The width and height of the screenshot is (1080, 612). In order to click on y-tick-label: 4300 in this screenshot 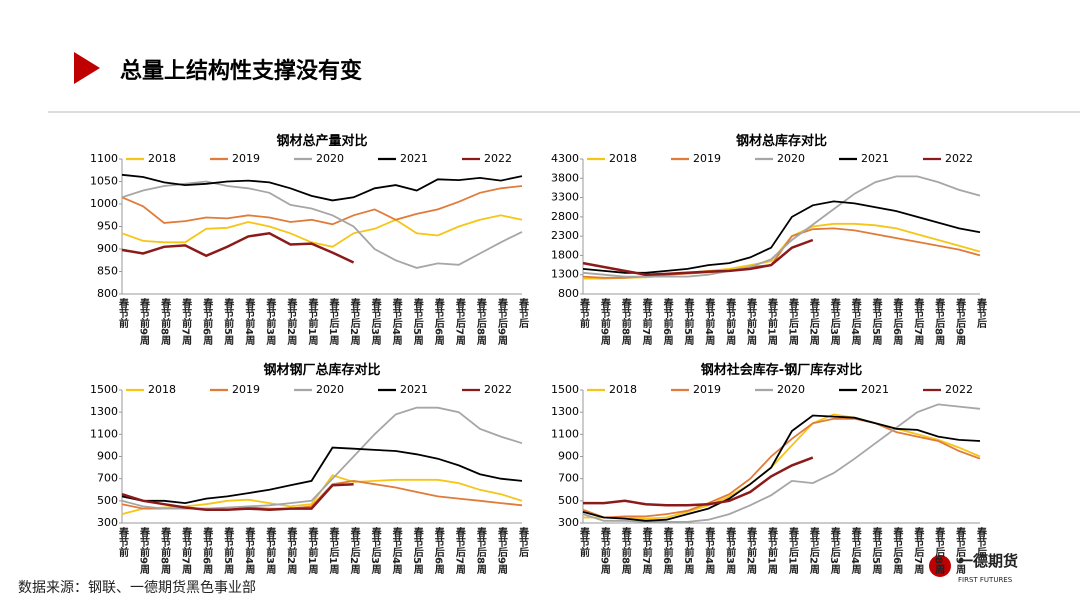, I will do `click(565, 158)`.